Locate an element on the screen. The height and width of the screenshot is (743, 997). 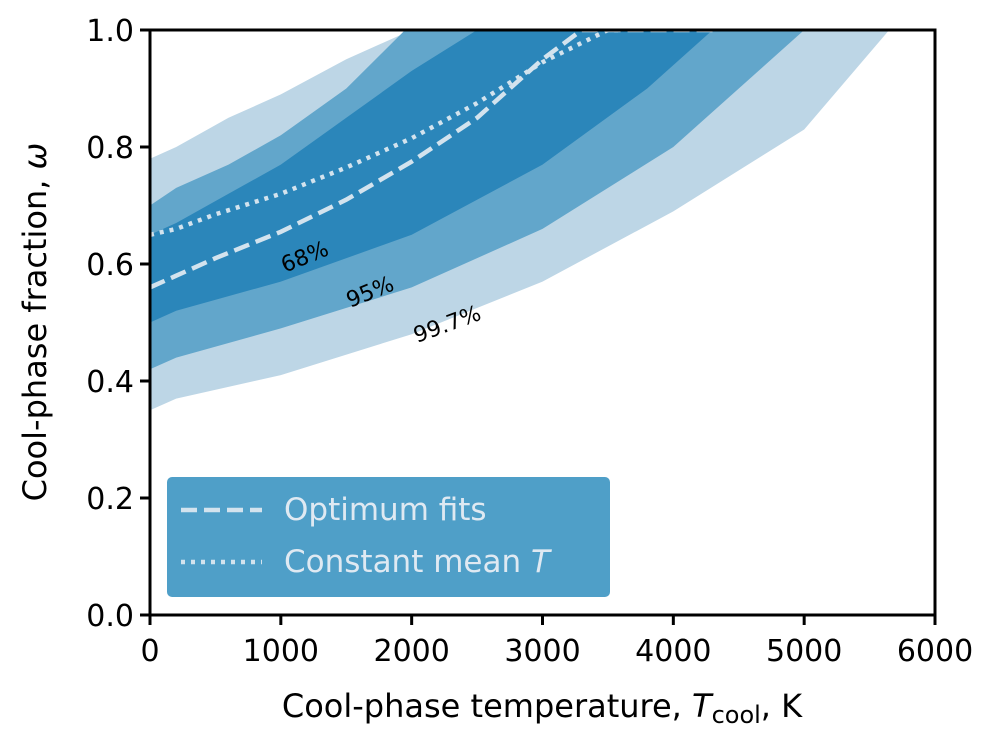
x-tick-label: 3000 is located at coordinates (542, 651).